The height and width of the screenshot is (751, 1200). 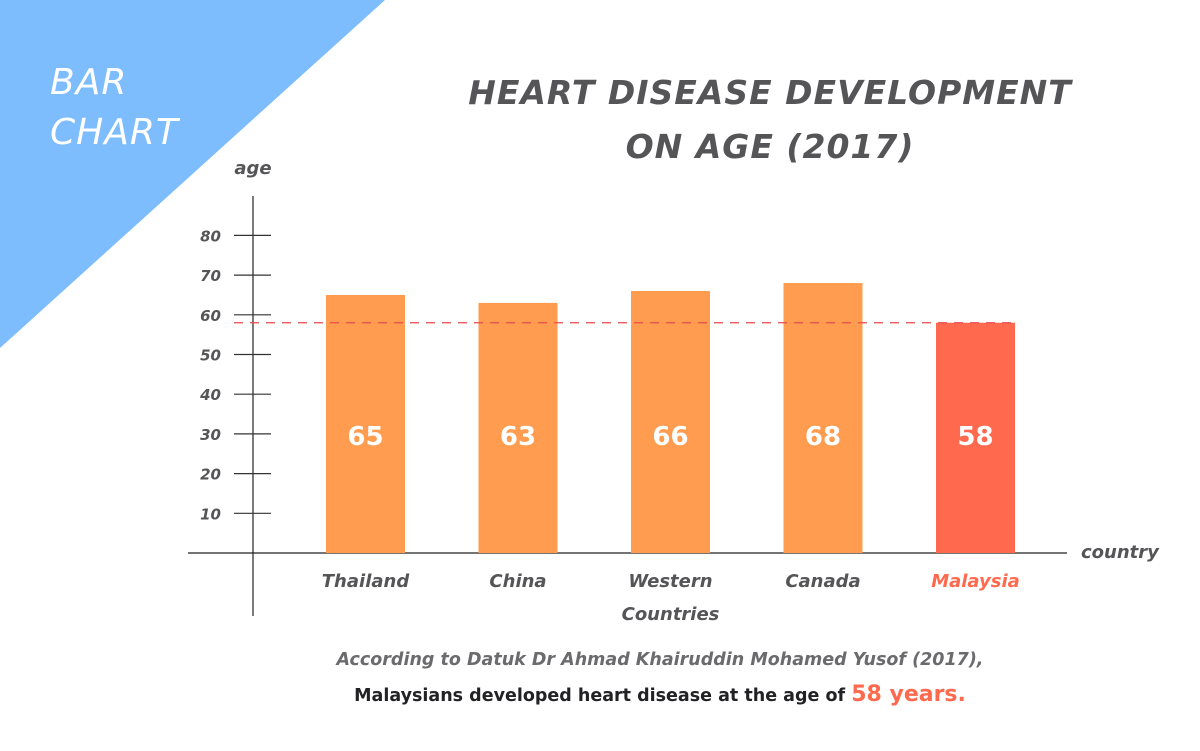 I want to click on bar-data-label: 58, so click(x=975, y=437).